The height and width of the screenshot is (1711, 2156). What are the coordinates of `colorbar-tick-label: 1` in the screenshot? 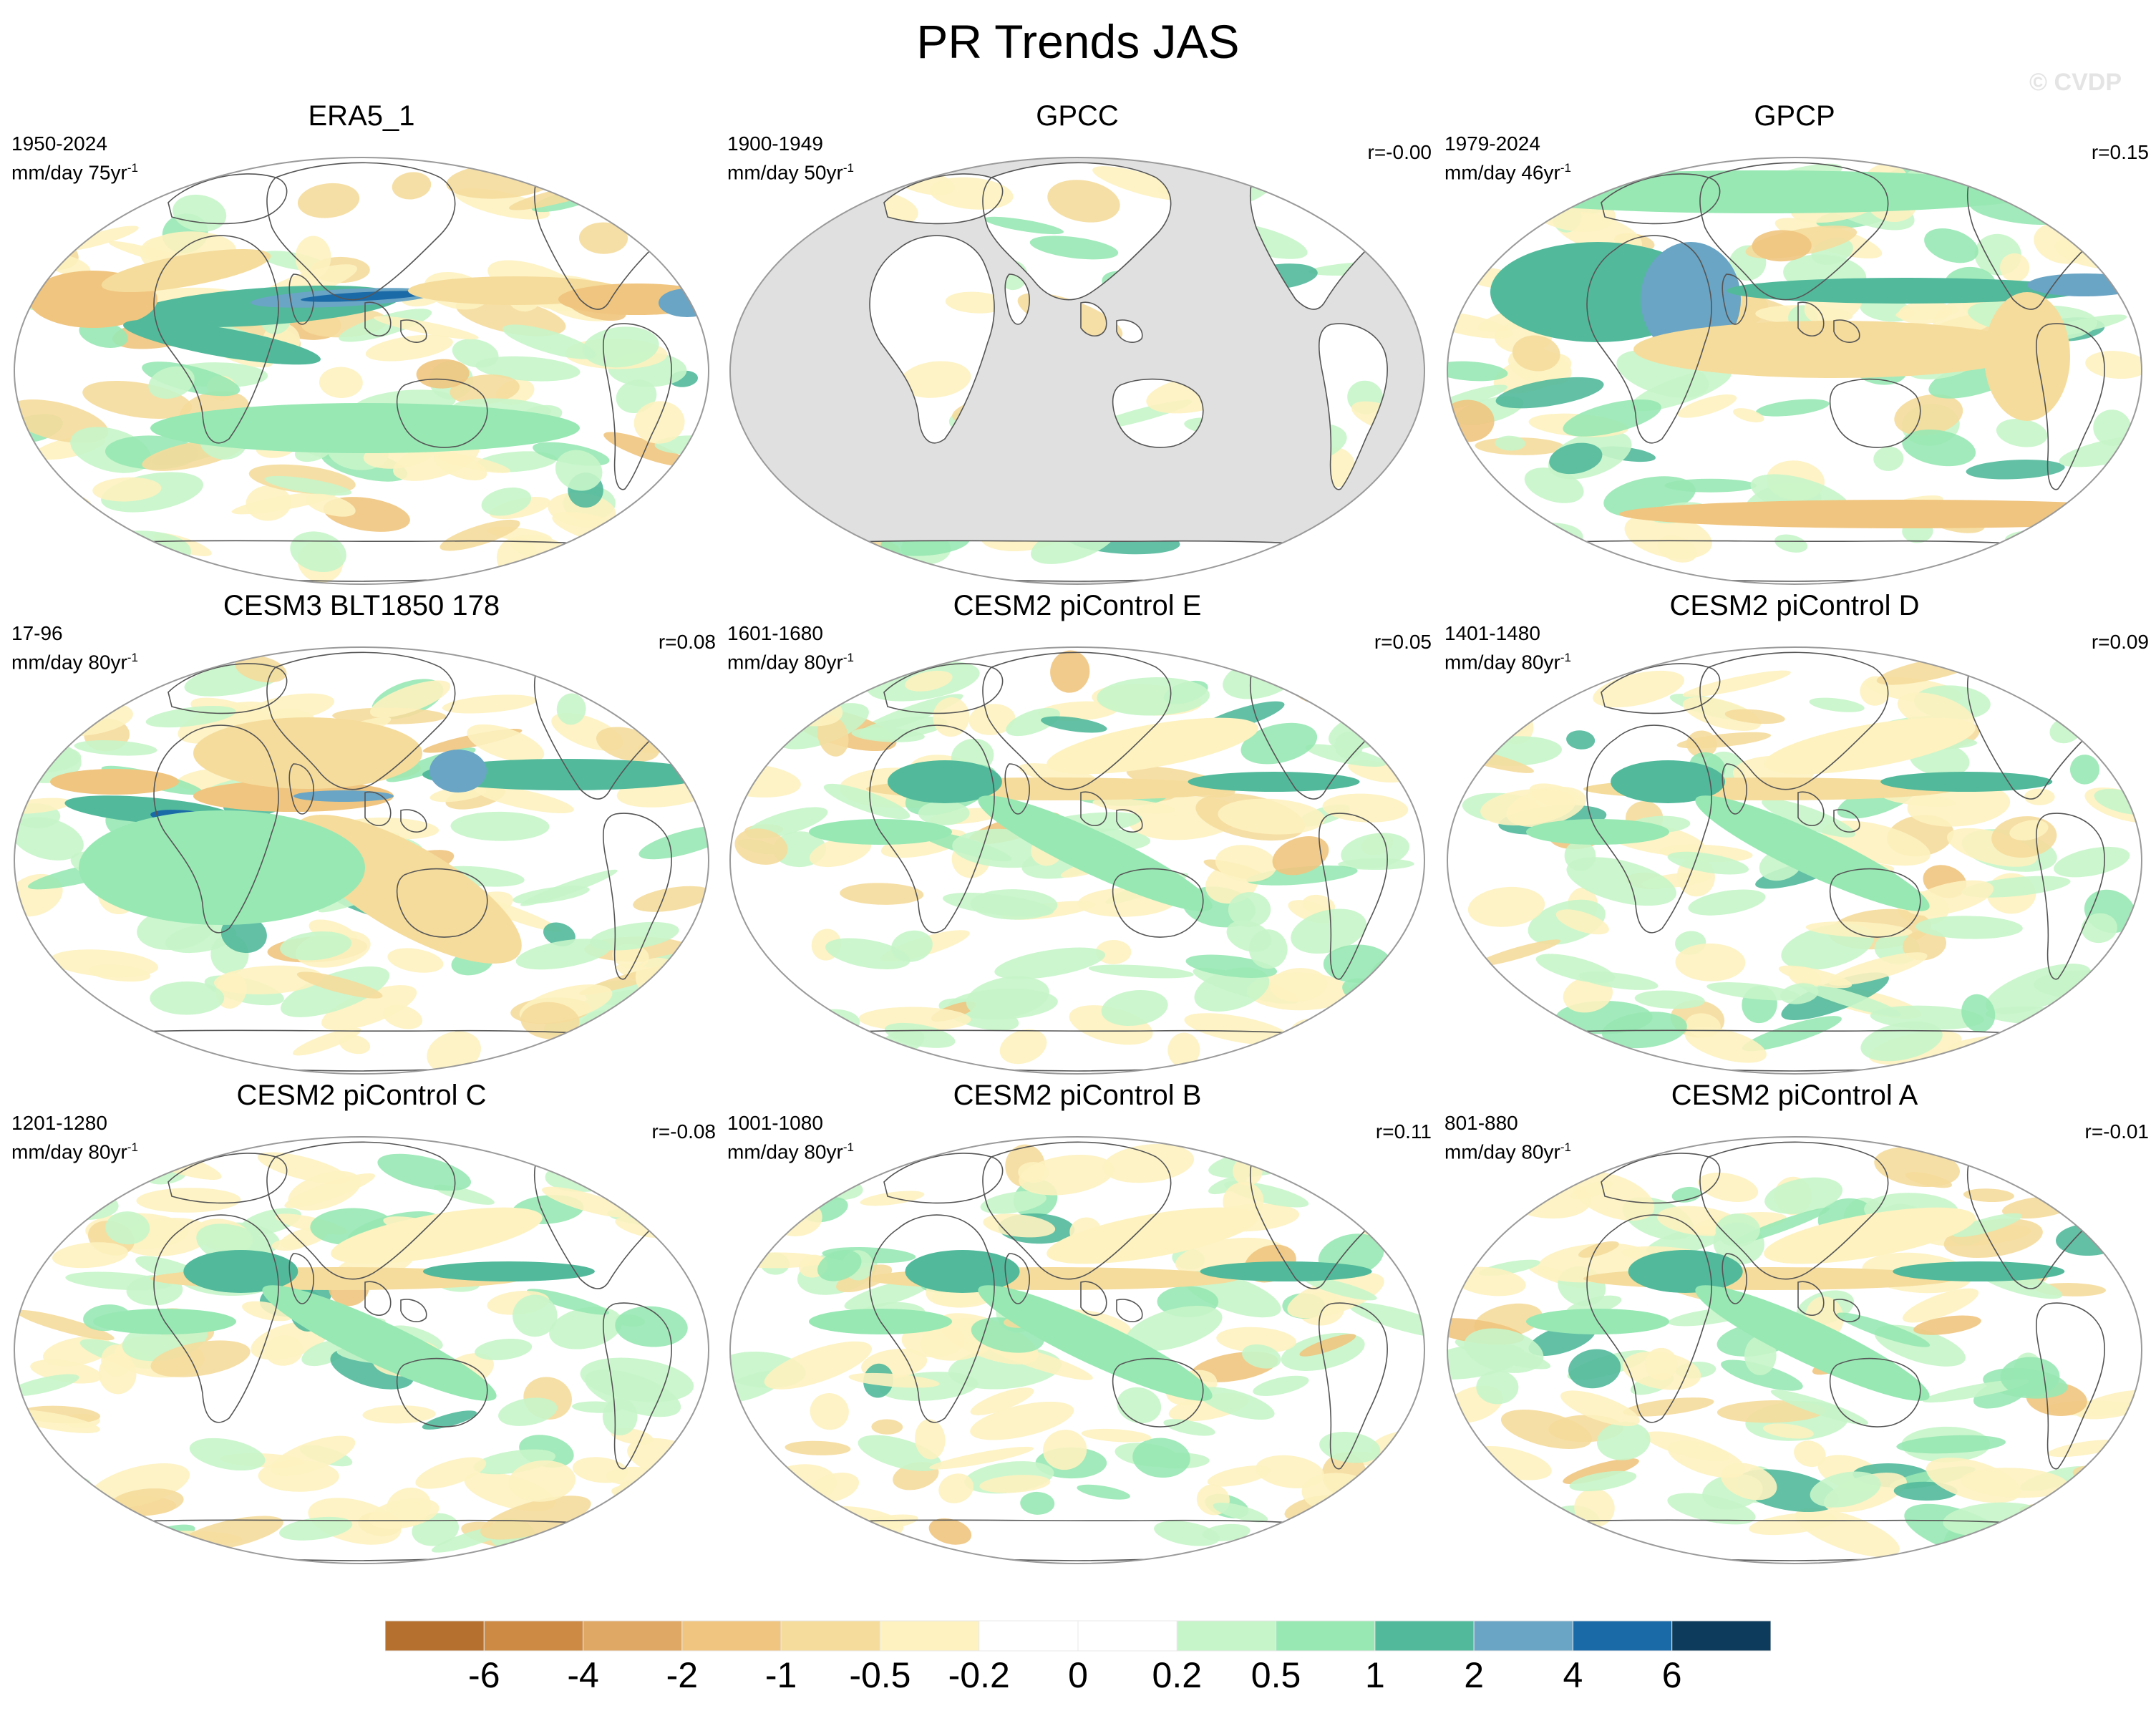 It's located at (1374, 1675).